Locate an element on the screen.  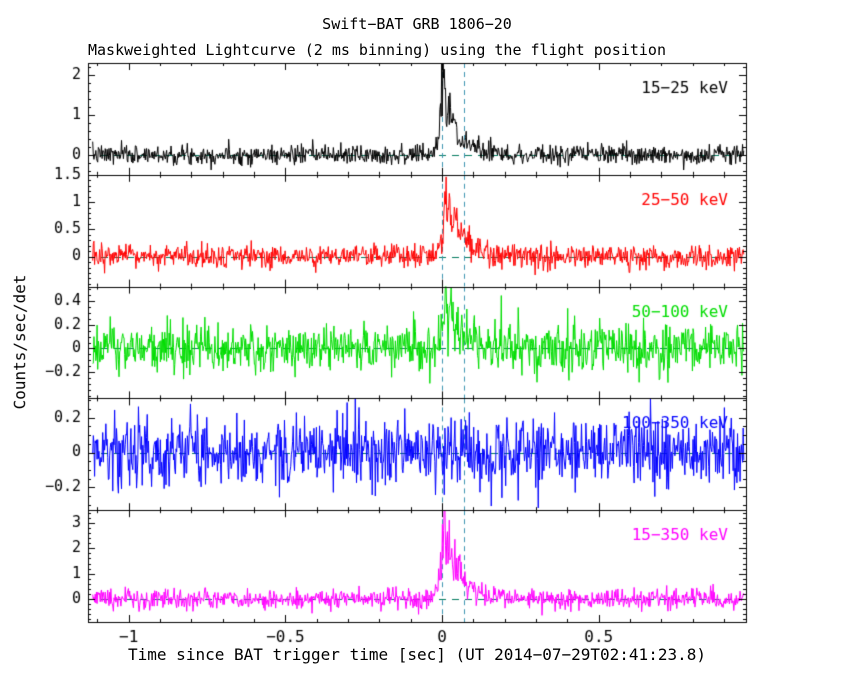
y-axis-label: Counts/sec/det is located at coordinates (20, 342).